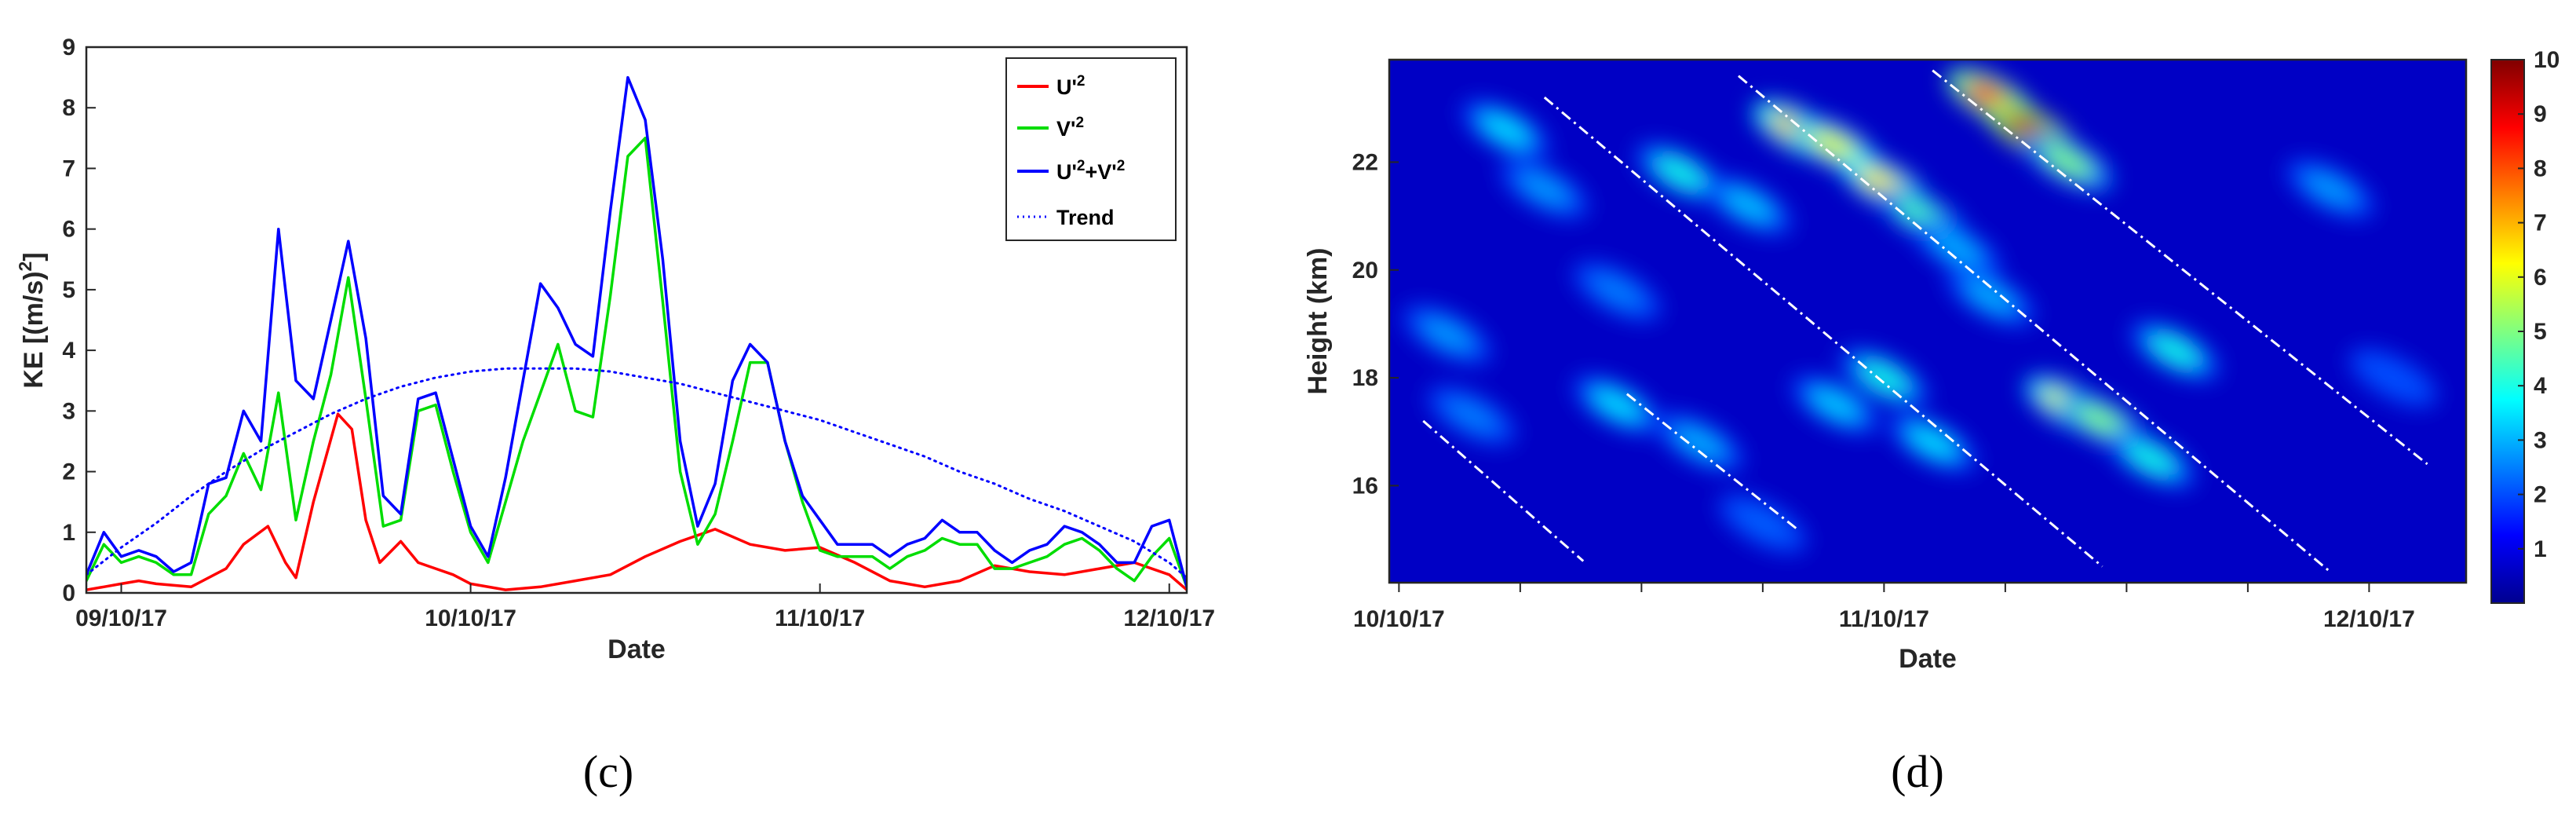  I want to click on panel-label-d: (d), so click(1917, 771).